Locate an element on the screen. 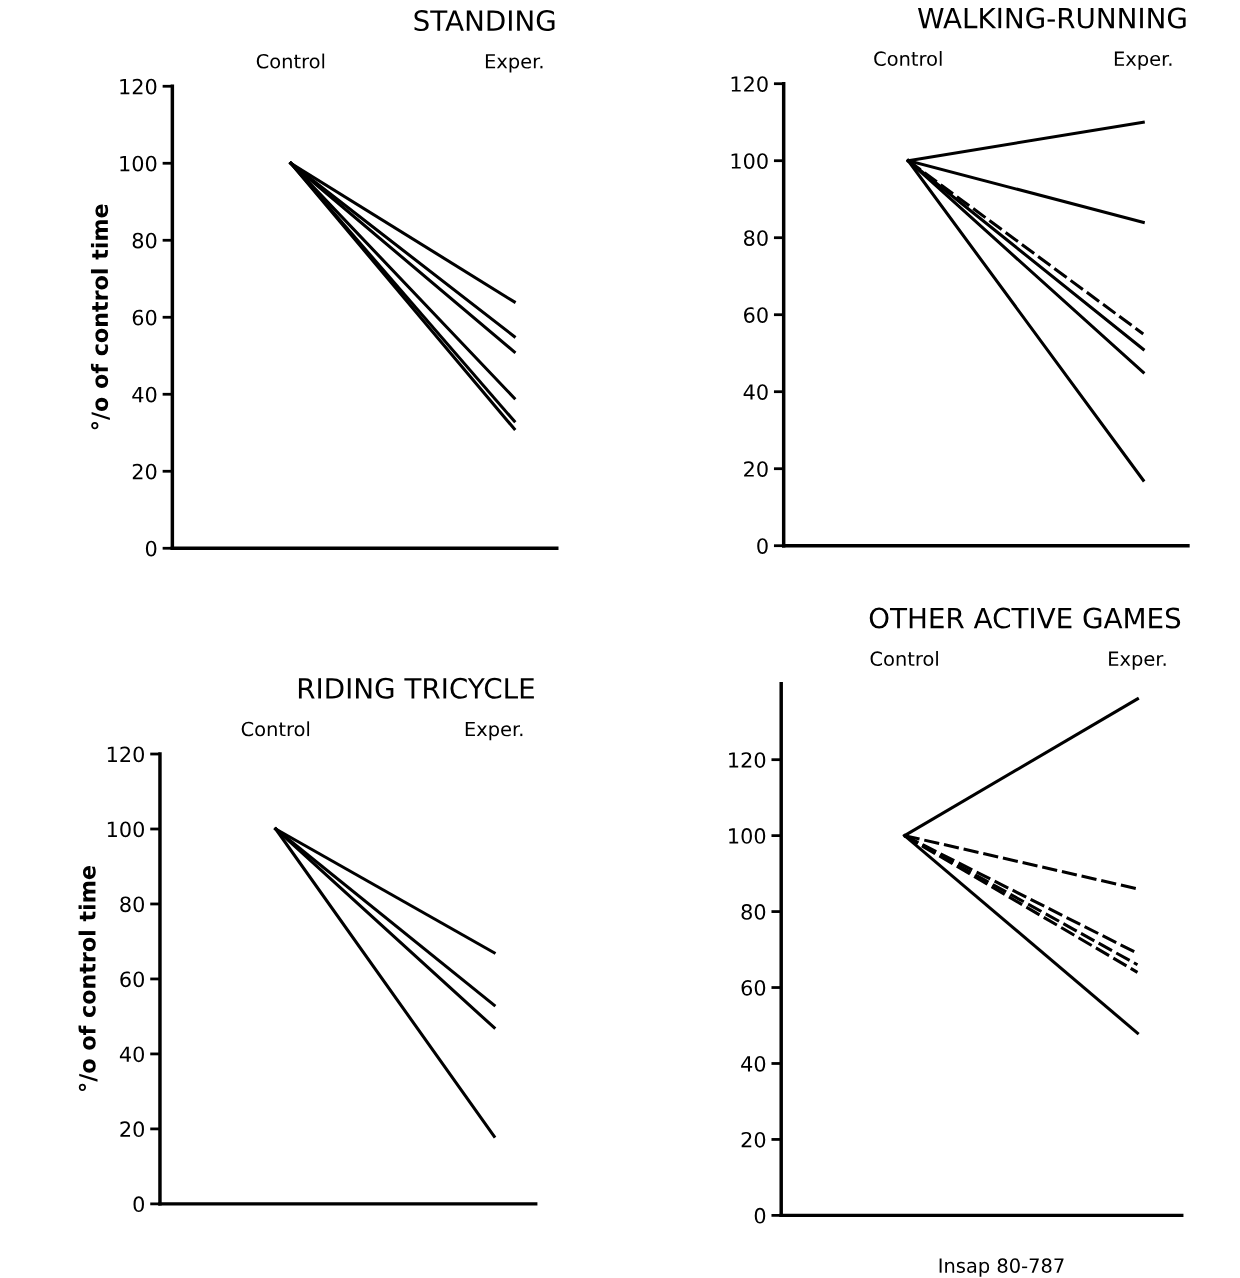  text: Insap 80-787 is located at coordinates (1001, 1267).